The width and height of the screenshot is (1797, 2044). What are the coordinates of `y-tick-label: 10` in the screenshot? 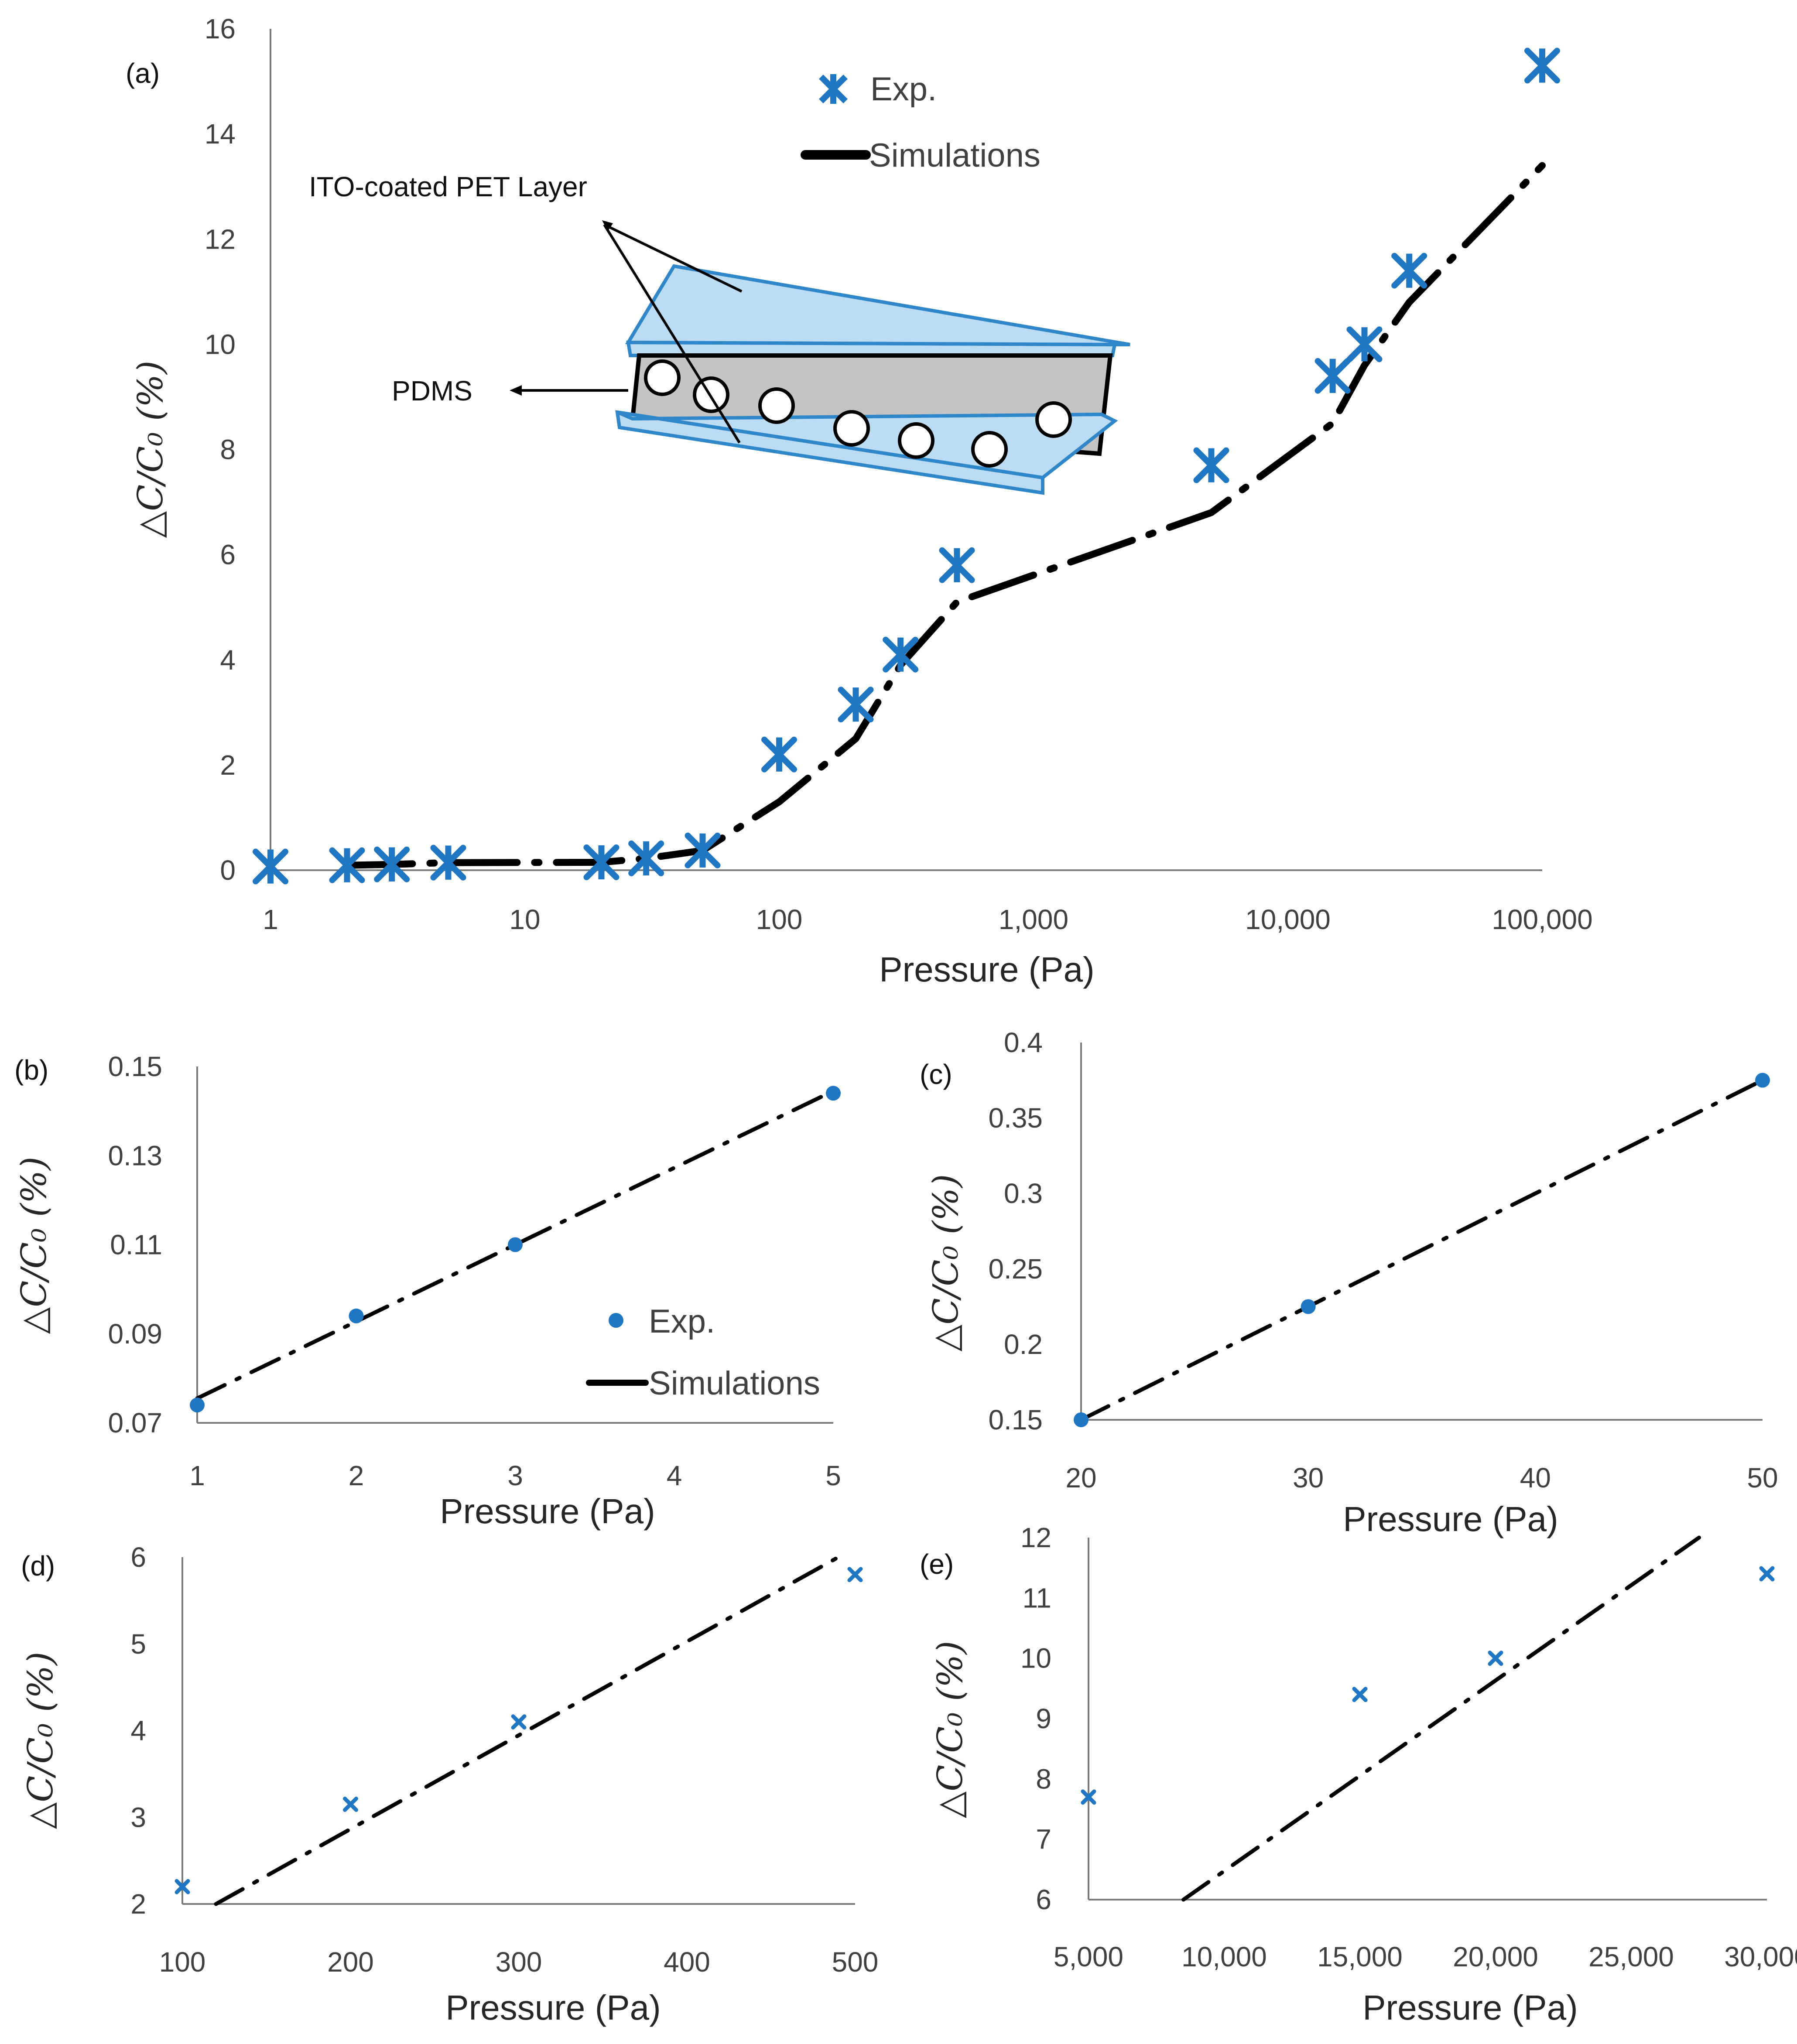 It's located at (221, 344).